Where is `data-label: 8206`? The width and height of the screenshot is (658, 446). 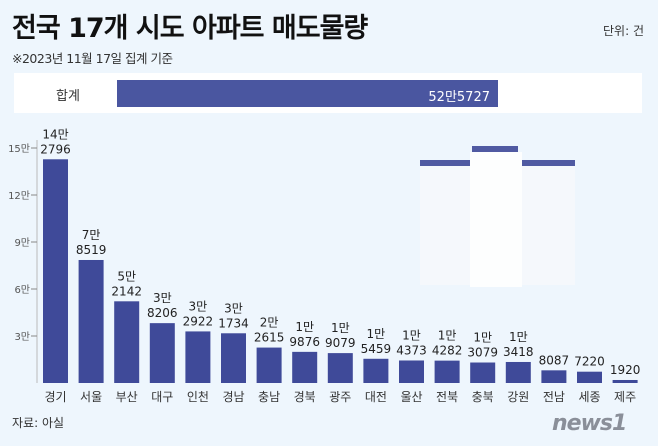
data-label: 8206 is located at coordinates (162, 313).